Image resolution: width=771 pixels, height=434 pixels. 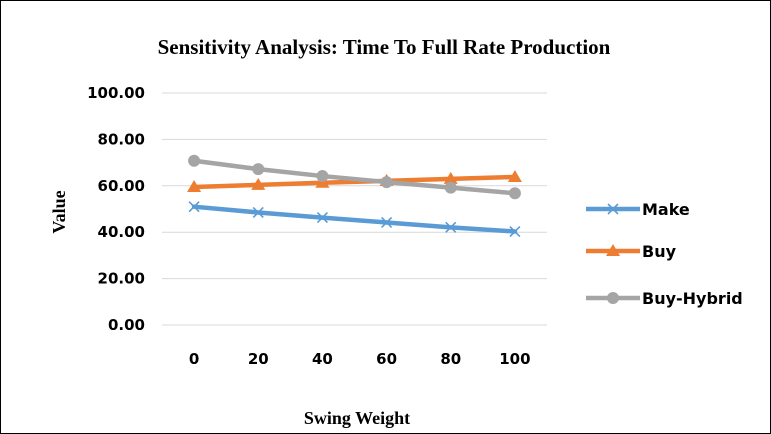 What do you see at coordinates (514, 359) in the screenshot?
I see `x-tick-label: 100` at bounding box center [514, 359].